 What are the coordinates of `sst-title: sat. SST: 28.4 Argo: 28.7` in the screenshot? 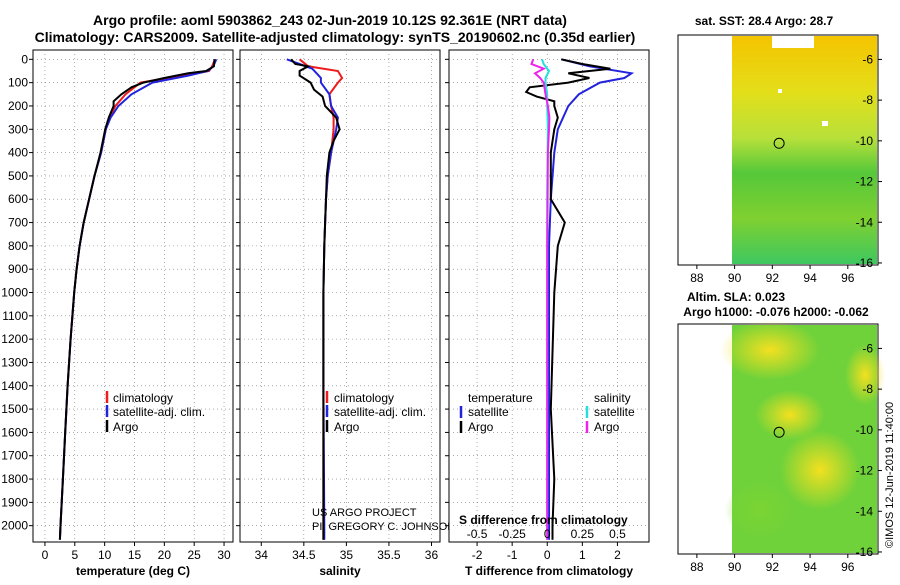 It's located at (764, 21).